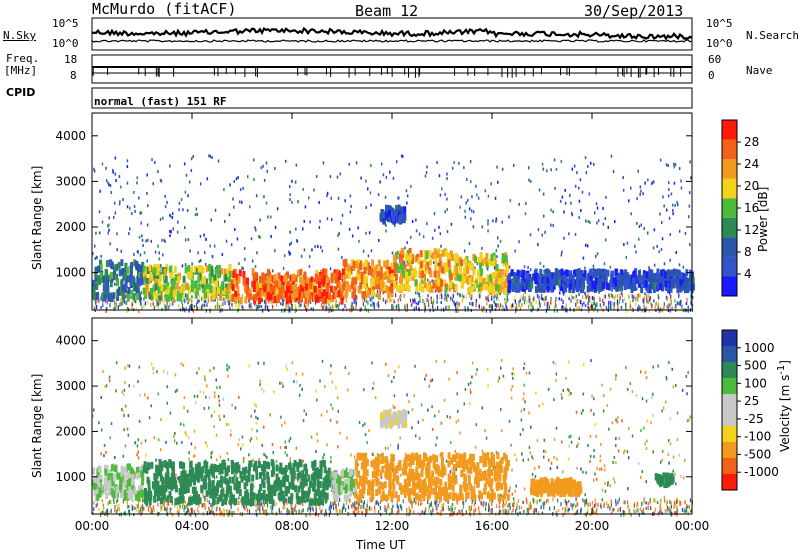 The width and height of the screenshot is (800, 554). Describe the element at coordinates (70, 136) in the screenshot. I see `power-ytick-label: 4000` at that location.